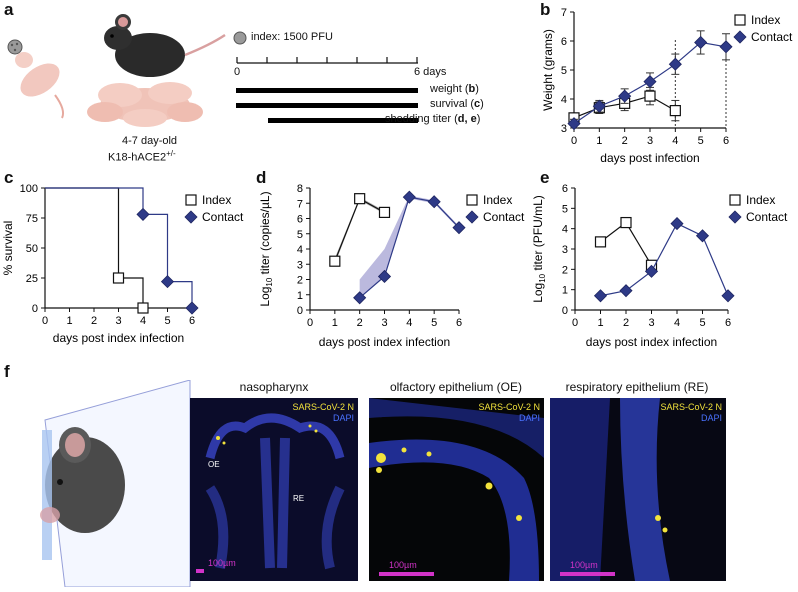  What do you see at coordinates (300, 281) in the screenshot?
I see `y-tick-label: 2` at bounding box center [300, 281].